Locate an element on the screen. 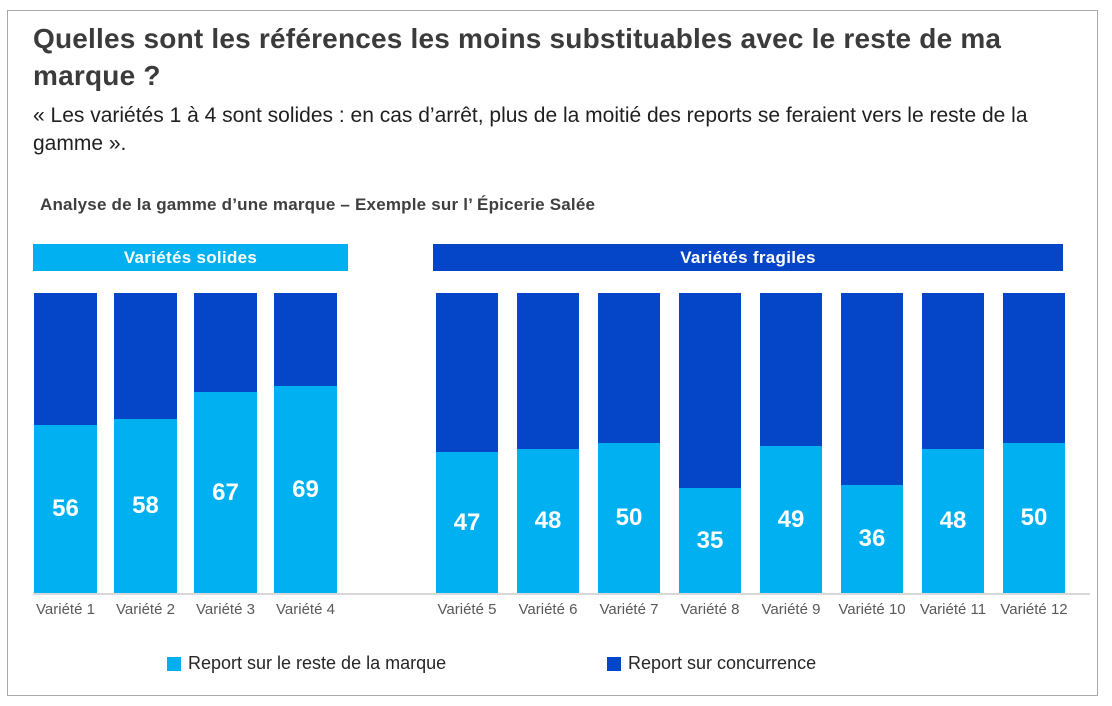 The width and height of the screenshot is (1112, 706). stacked-bar: 47 is located at coordinates (467, 443).